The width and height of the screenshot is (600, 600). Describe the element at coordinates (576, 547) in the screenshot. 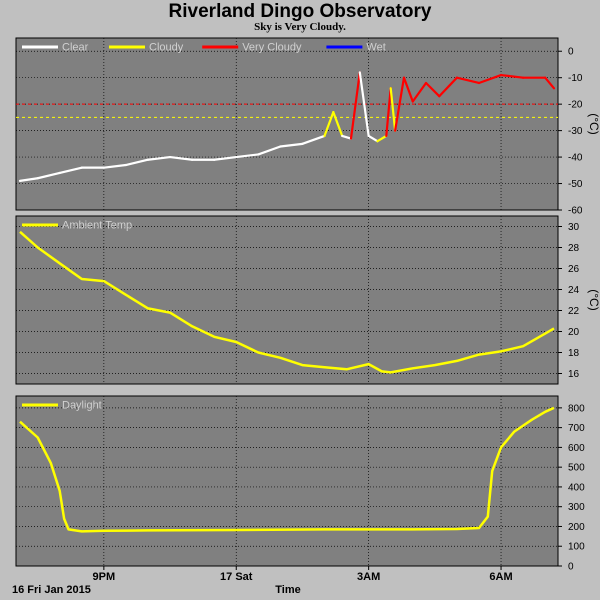

I see `y-tick-label: 100` at that location.